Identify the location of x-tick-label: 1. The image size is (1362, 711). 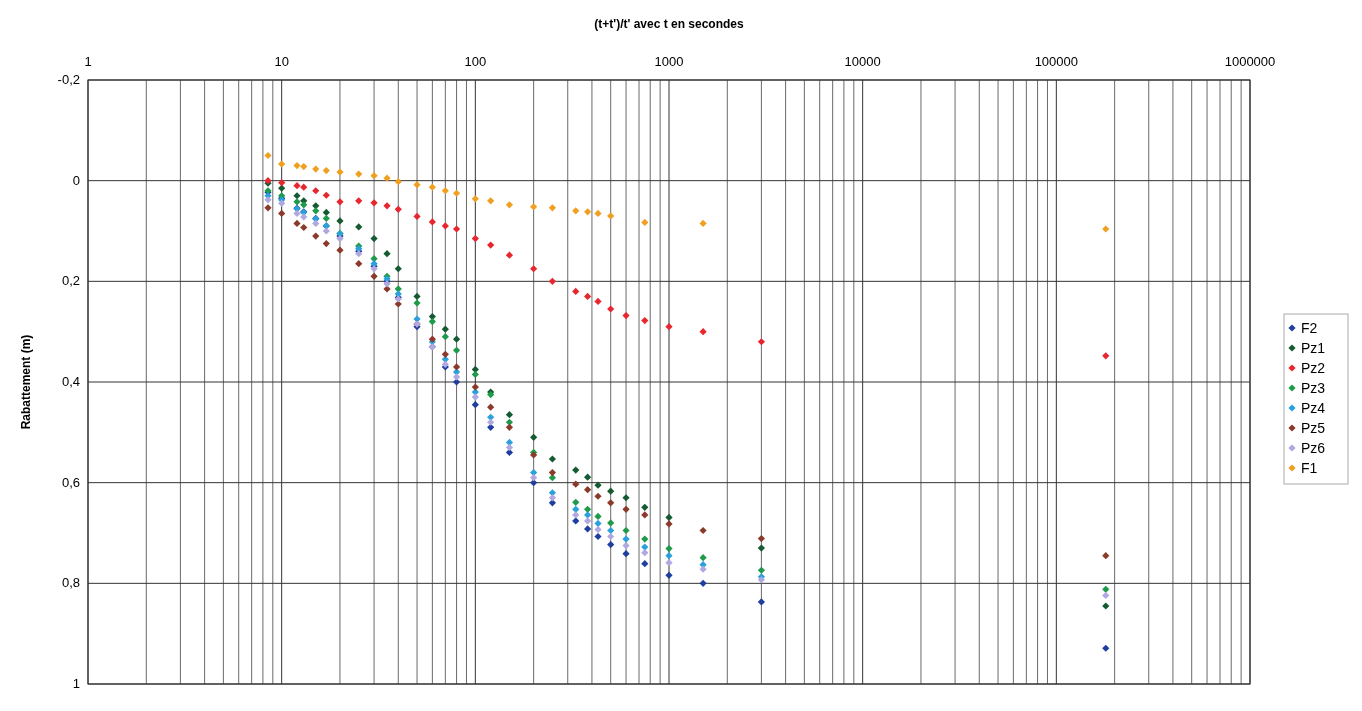
(88, 61).